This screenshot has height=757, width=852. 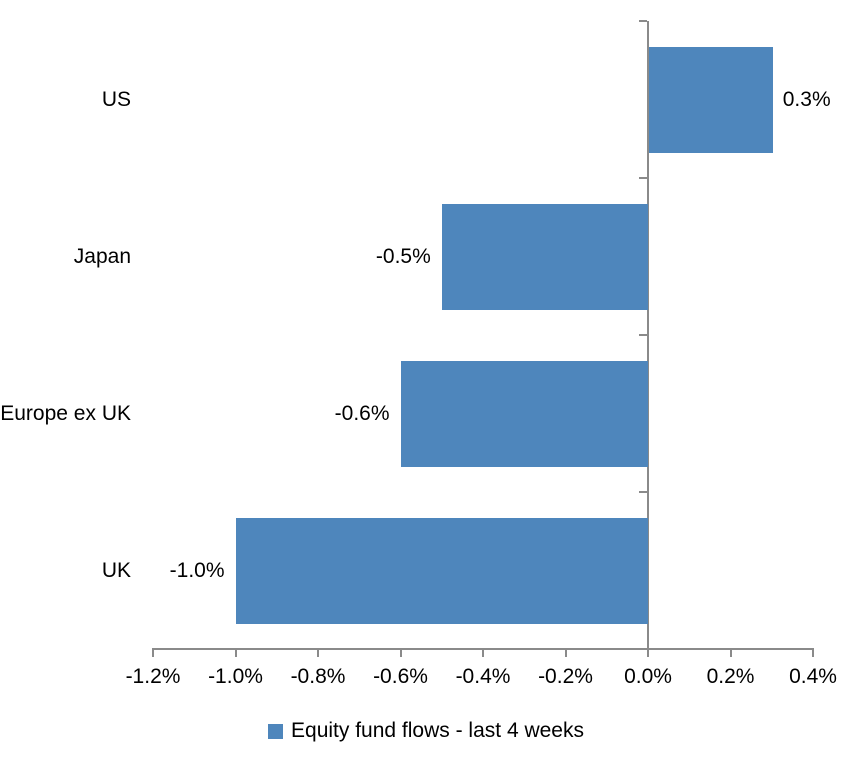 I want to click on bar-data-label: -1.0%, so click(x=197, y=570).